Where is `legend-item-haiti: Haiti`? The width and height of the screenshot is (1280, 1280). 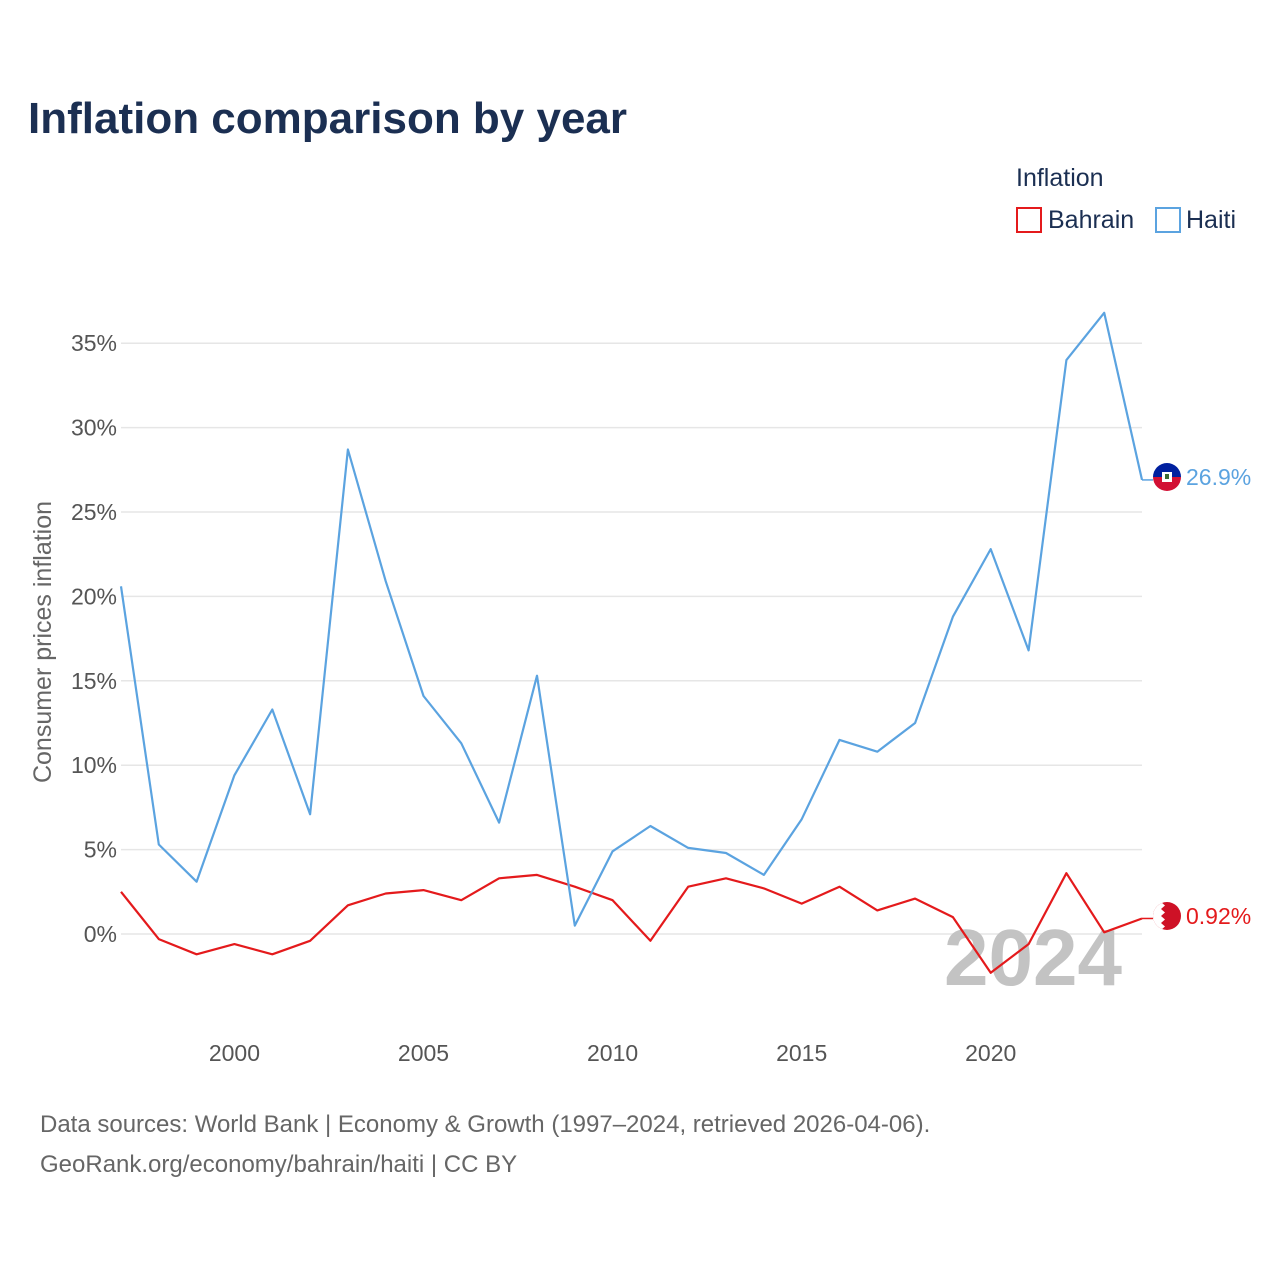
legend-item-haiti: Haiti is located at coordinates (1195, 220).